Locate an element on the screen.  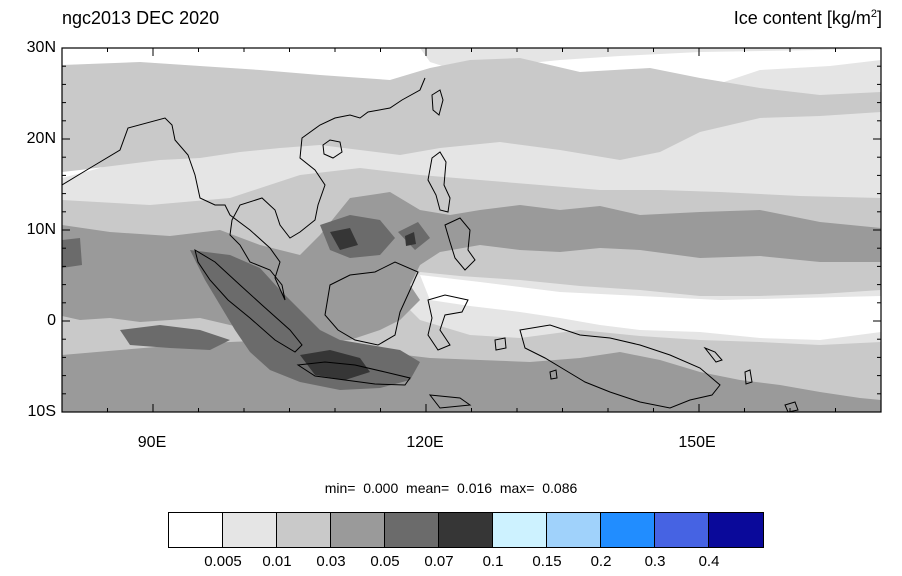
colorbar-label-5: 0.1 is located at coordinates (493, 561).